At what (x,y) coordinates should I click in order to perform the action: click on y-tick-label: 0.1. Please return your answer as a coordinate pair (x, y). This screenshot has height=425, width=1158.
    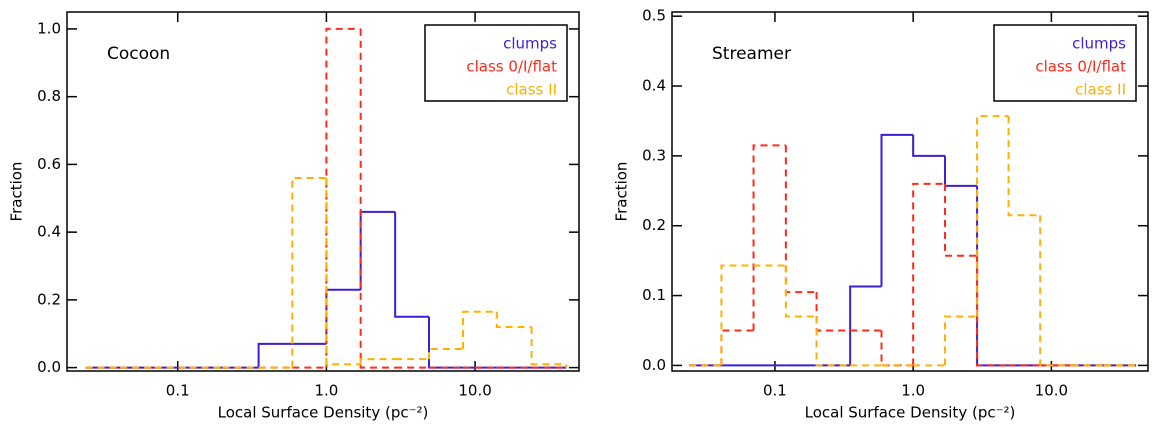
    Looking at the image, I should click on (654, 295).